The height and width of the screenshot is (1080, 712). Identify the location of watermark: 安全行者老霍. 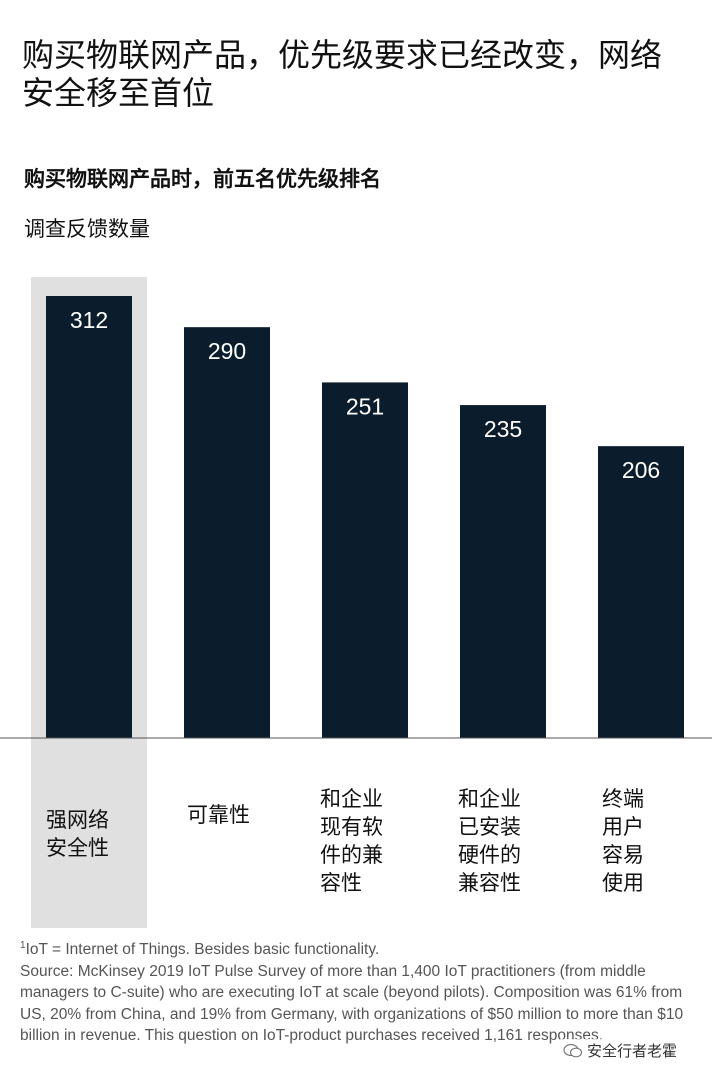
(620, 1050).